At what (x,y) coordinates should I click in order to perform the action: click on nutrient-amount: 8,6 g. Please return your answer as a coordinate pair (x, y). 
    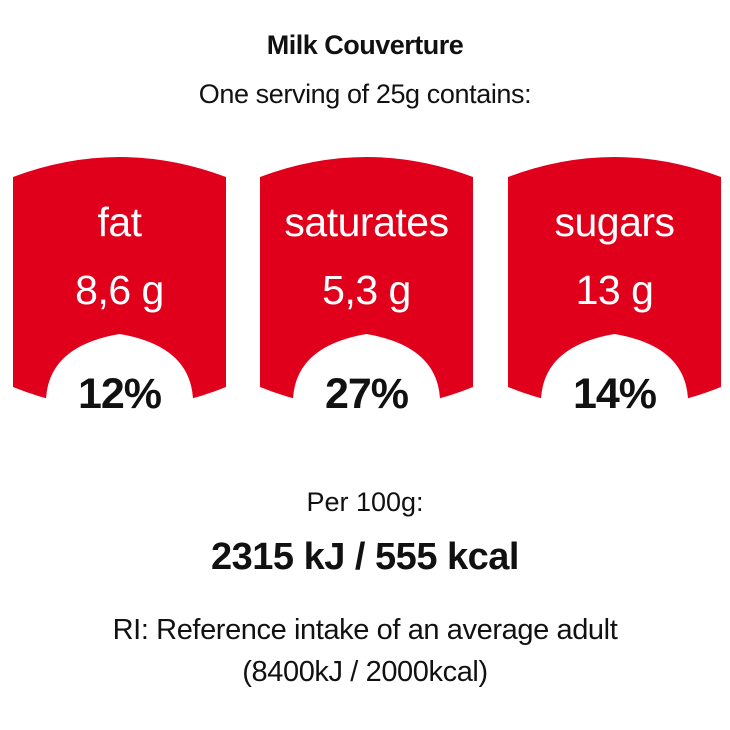
    Looking at the image, I should click on (119, 290).